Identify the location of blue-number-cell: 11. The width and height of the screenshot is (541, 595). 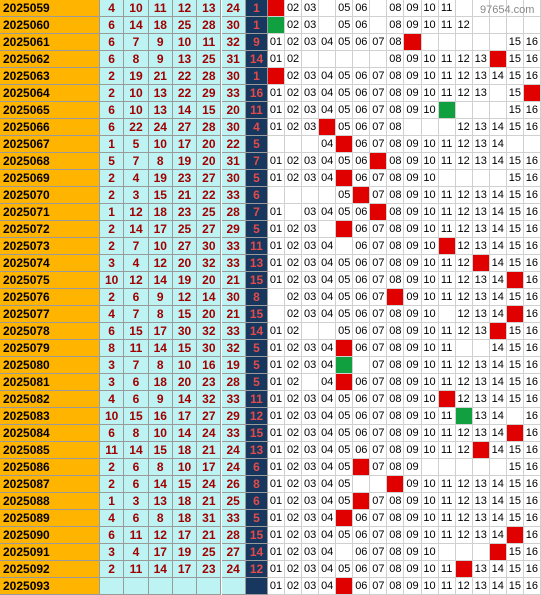
(257, 110).